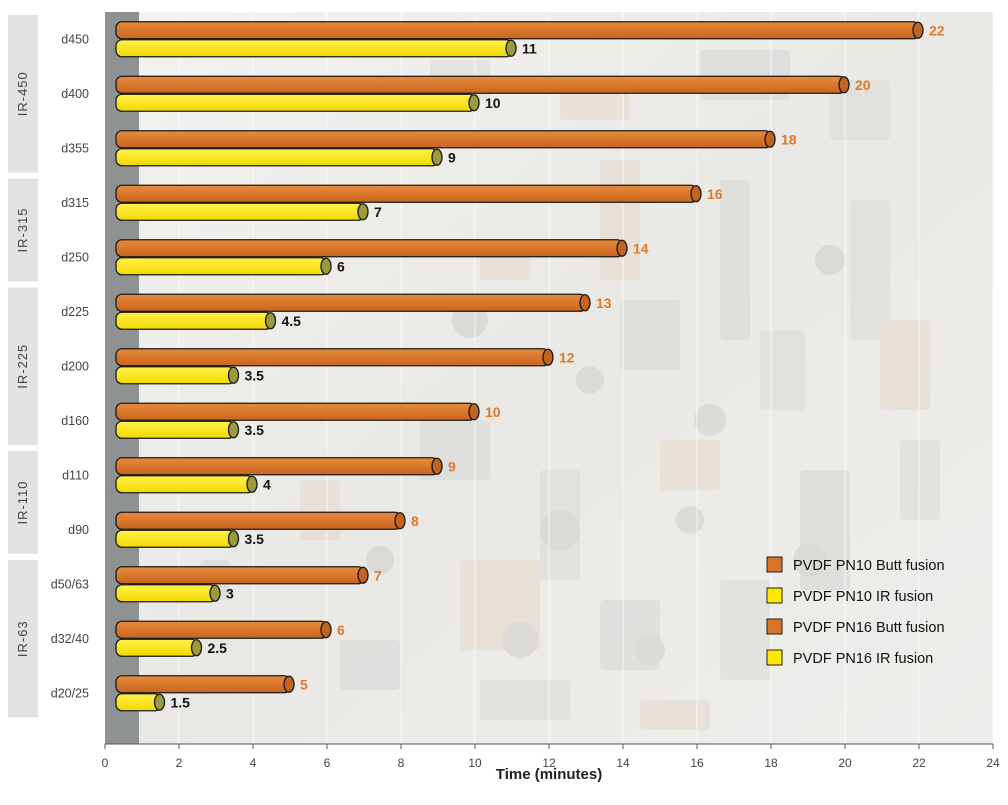  I want to click on butt-fusion-value-label: 8, so click(415, 521).